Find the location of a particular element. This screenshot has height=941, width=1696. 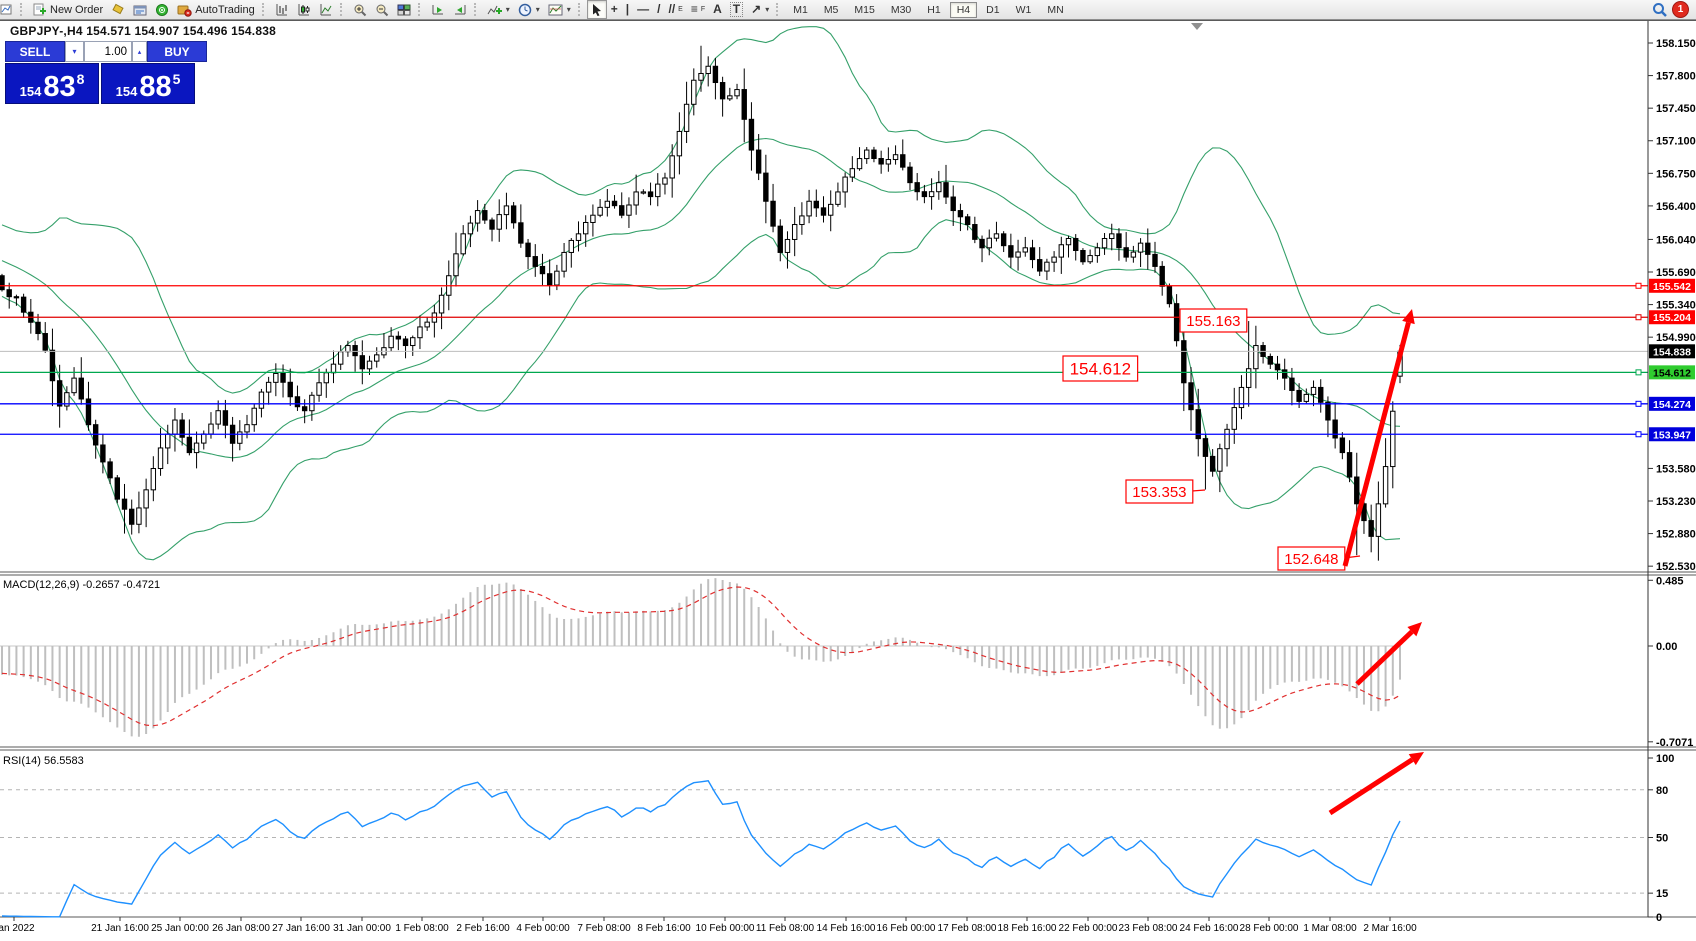

timeframe-m15: M15 is located at coordinates (864, 9).